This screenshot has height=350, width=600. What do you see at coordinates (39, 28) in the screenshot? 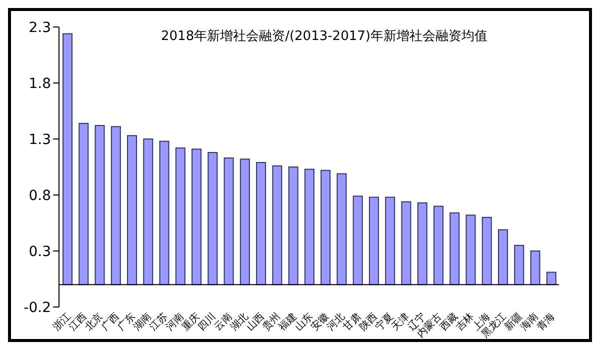
I see `y-tick-label: 2.3` at bounding box center [39, 28].